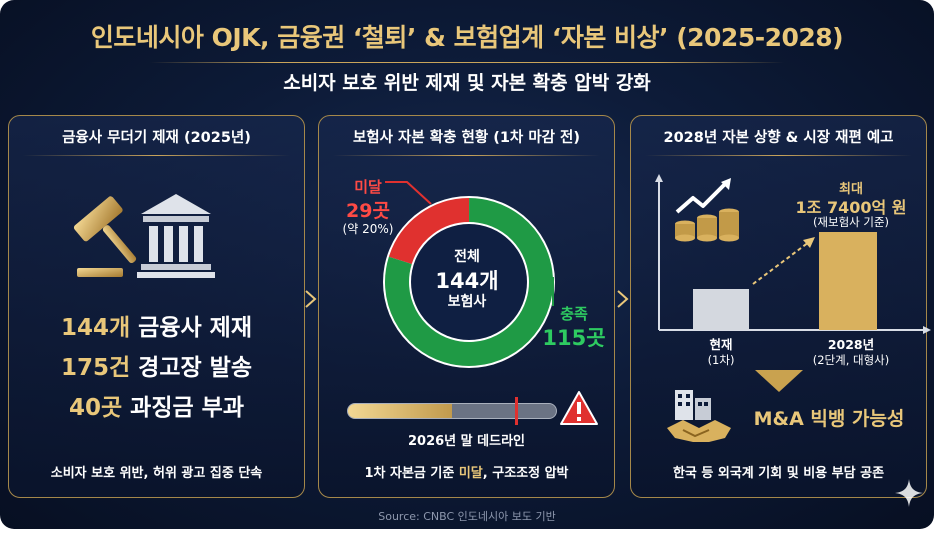 This screenshot has height=535, width=946. I want to click on courthouse-icon, so click(176, 236).